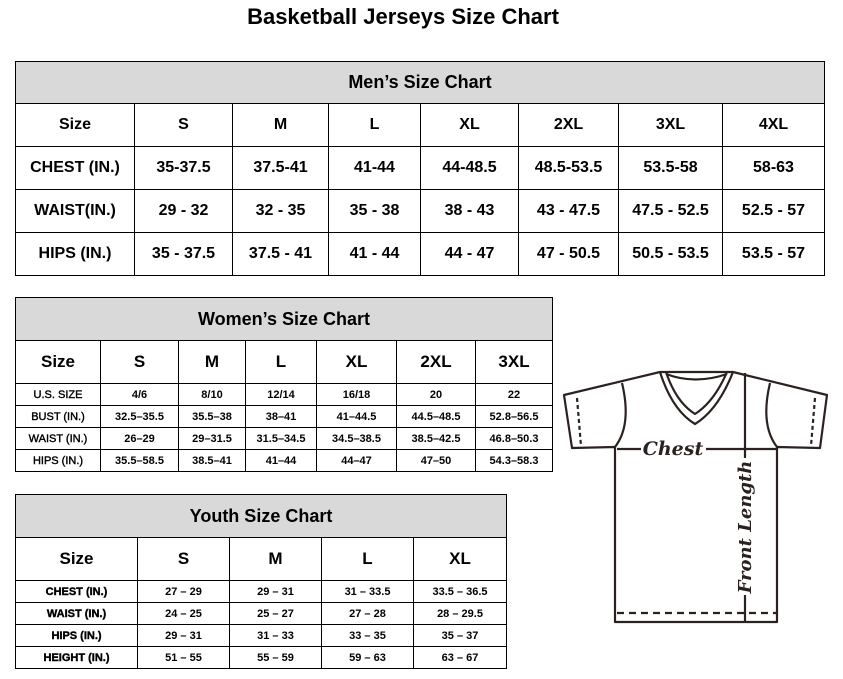  I want to click on size-header: Size, so click(75, 125).